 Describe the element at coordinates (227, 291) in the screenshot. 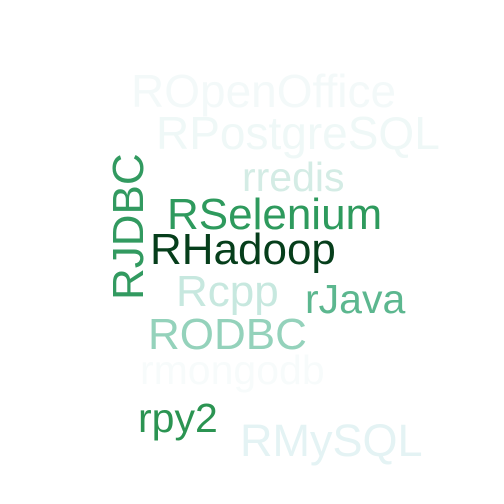

I see `word-rcpp: Rcpp` at that location.